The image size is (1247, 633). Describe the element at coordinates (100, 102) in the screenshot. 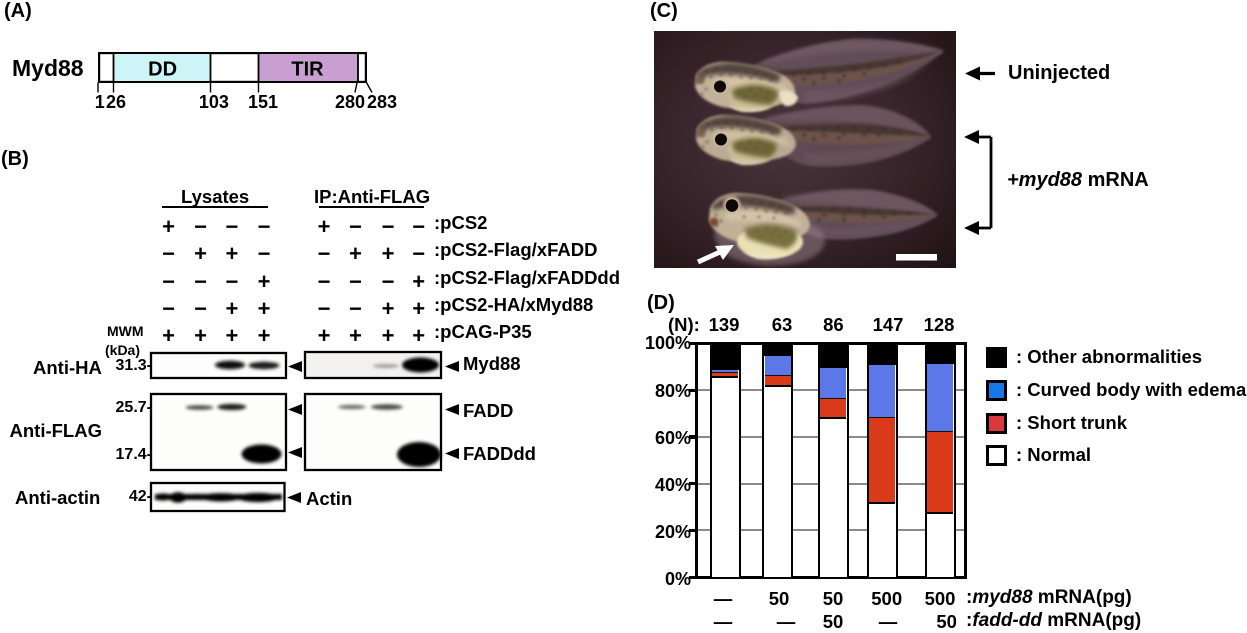

I see `svg-text: 1` at that location.